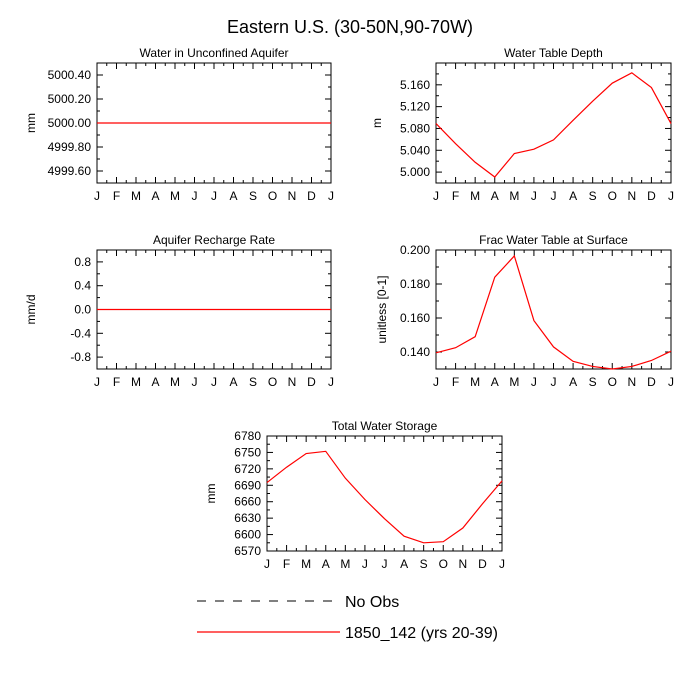 This screenshot has height=700, width=700. What do you see at coordinates (415, 172) in the screenshot?
I see `y-tick-label: 5.000` at bounding box center [415, 172].